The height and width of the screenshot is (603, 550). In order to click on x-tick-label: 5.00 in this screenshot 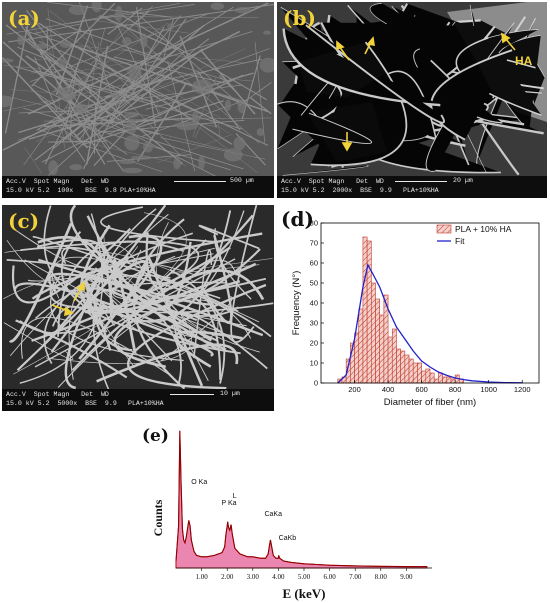, I will do `click(304, 577)`.